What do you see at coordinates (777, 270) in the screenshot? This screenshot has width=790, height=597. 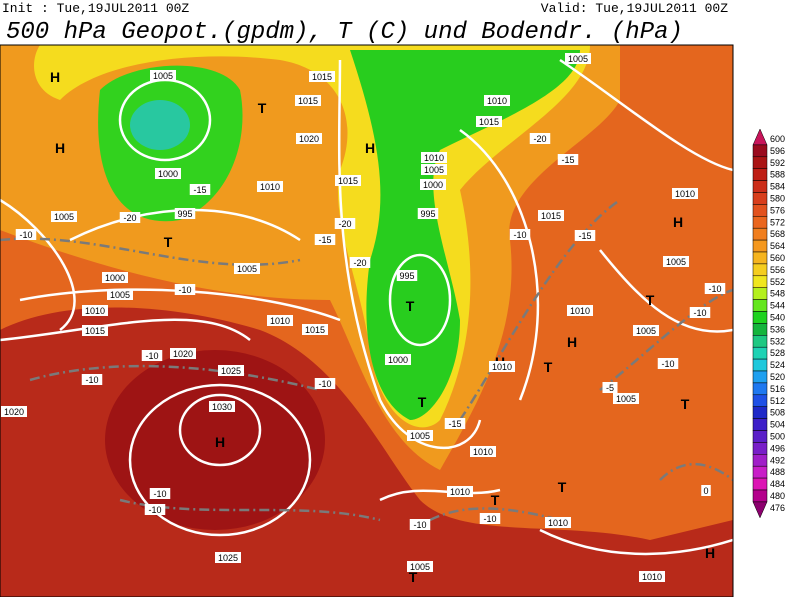 I see `colorbar-label: 556` at bounding box center [777, 270].